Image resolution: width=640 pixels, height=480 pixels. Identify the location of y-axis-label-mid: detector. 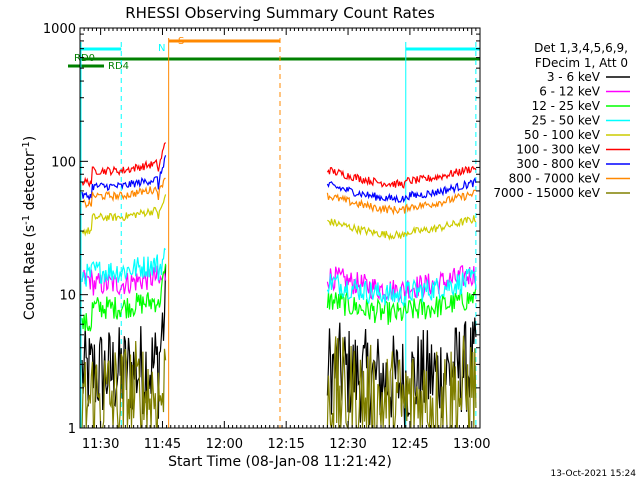
(30, 183).